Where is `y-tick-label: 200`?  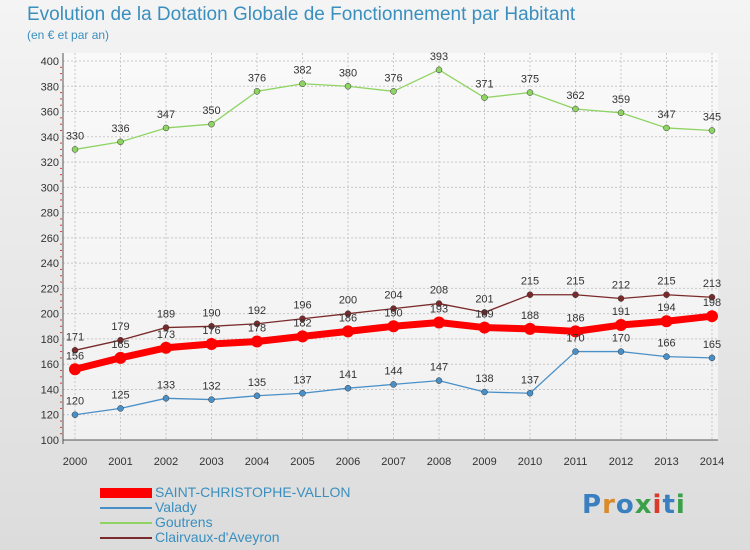 y-tick-label: 200 is located at coordinates (50, 315).